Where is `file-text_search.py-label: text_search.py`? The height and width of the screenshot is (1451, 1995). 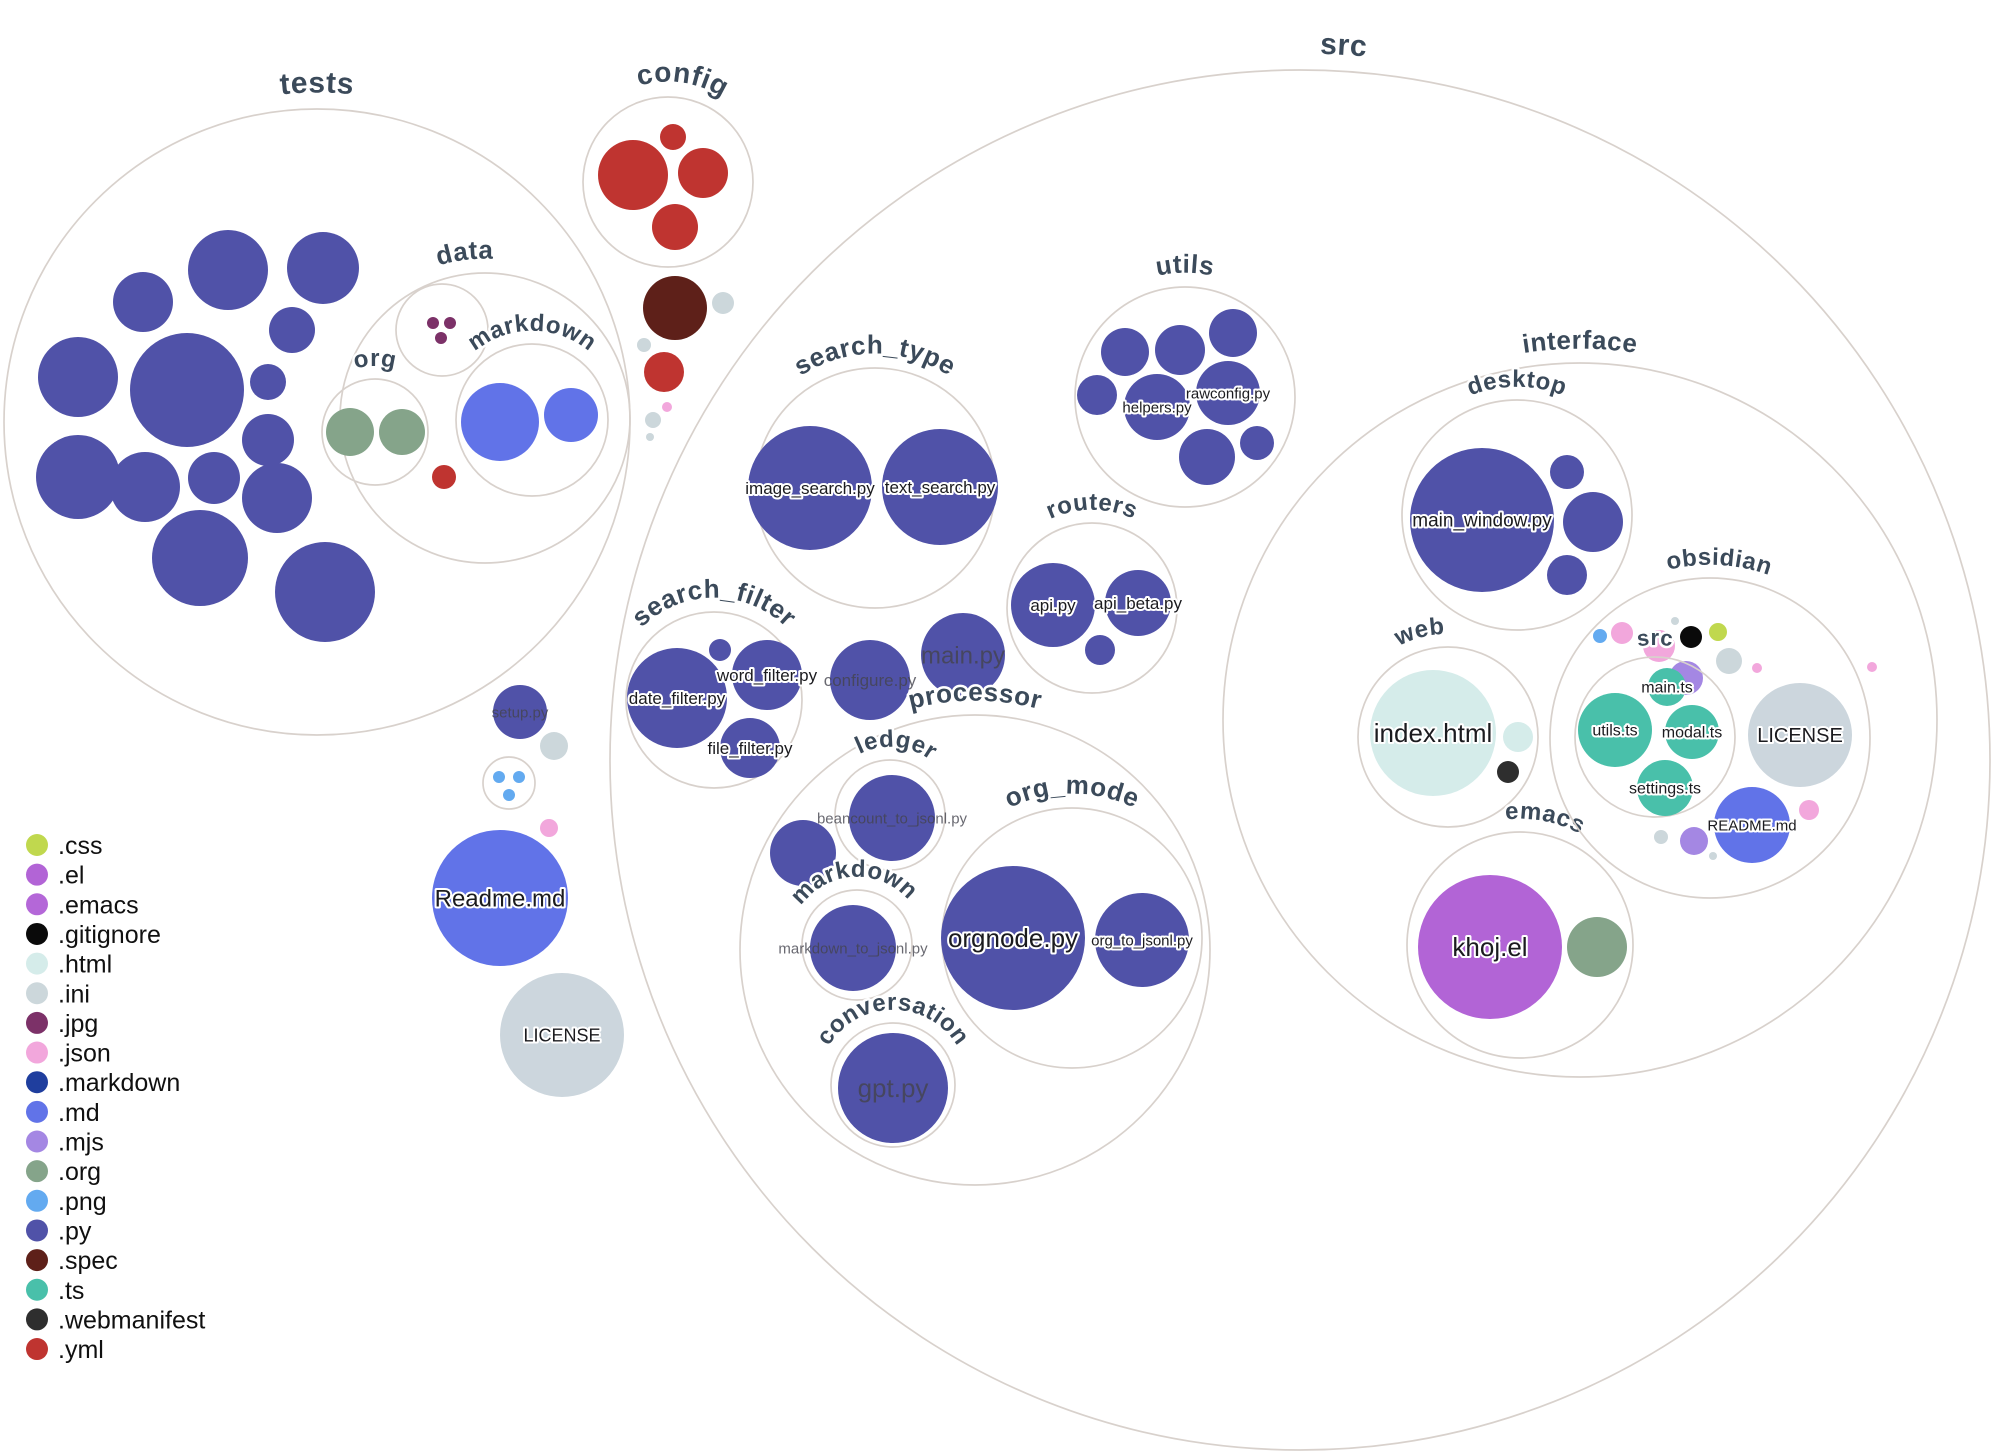 file-text_search.py-label: text_search.py is located at coordinates (940, 487).